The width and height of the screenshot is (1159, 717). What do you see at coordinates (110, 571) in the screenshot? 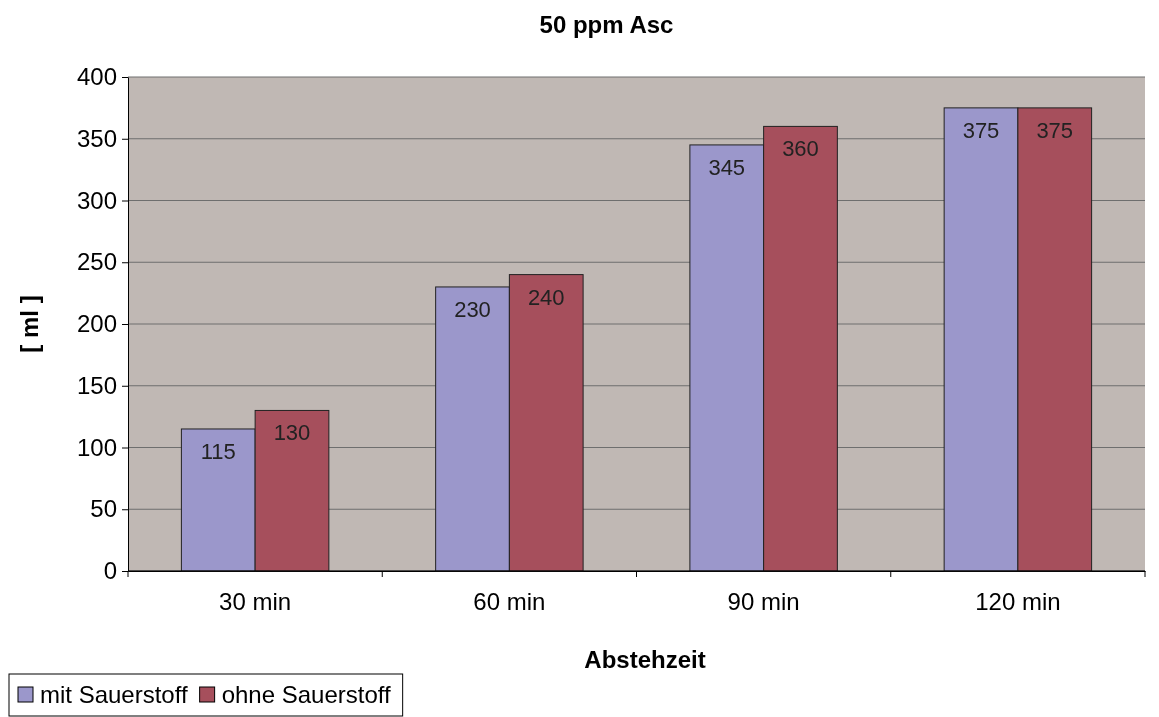
I see `y-tick-label: 0` at bounding box center [110, 571].